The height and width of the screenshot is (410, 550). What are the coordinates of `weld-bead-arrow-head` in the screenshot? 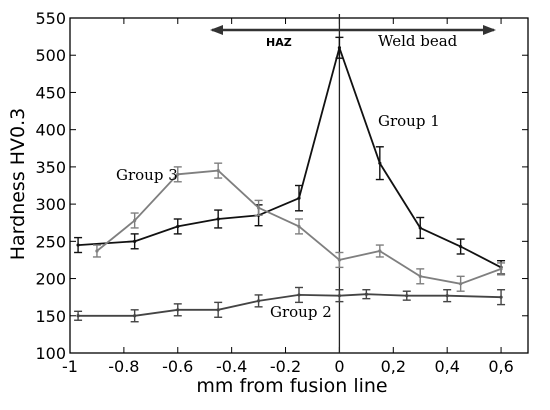 It's located at (489, 30).